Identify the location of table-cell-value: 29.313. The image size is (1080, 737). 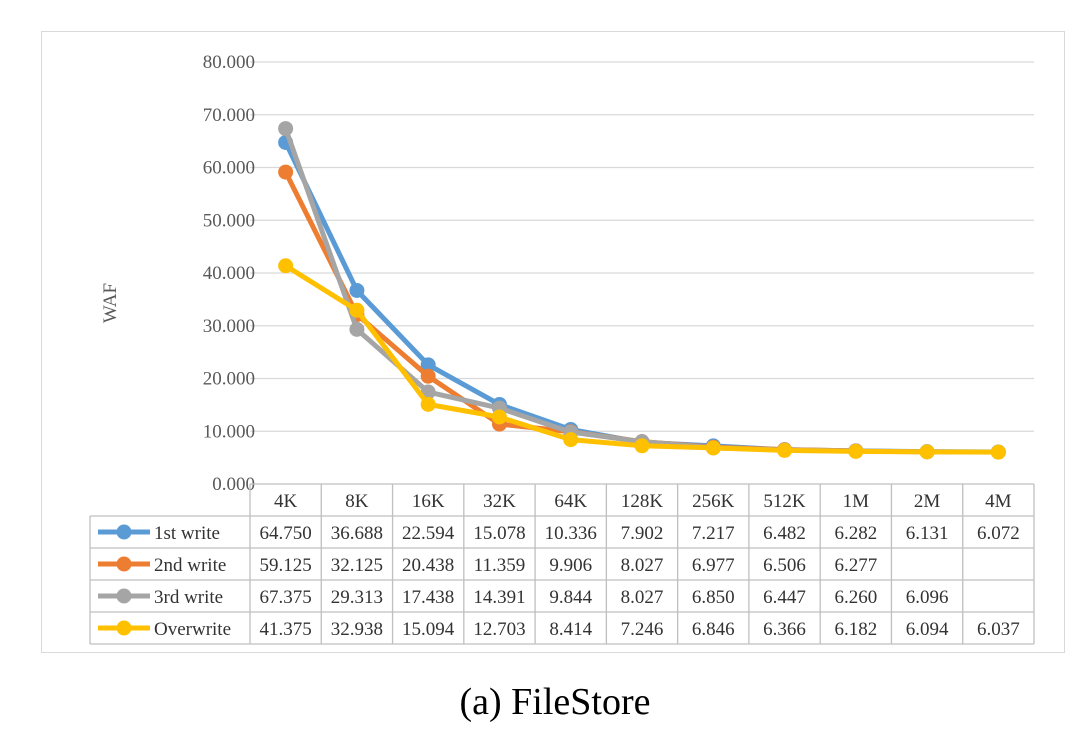
(357, 597).